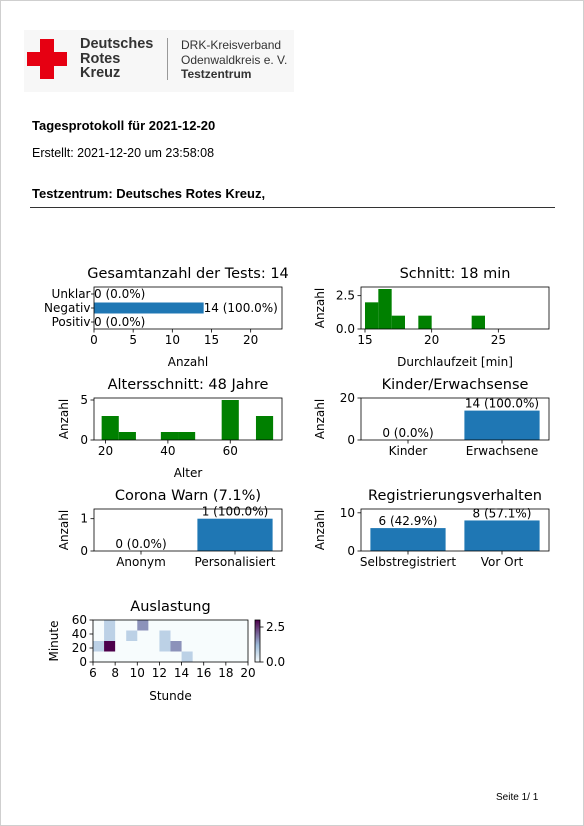 Image resolution: width=584 pixels, height=826 pixels. What do you see at coordinates (159, 673) in the screenshot?
I see `x-tick-label: 12` at bounding box center [159, 673].